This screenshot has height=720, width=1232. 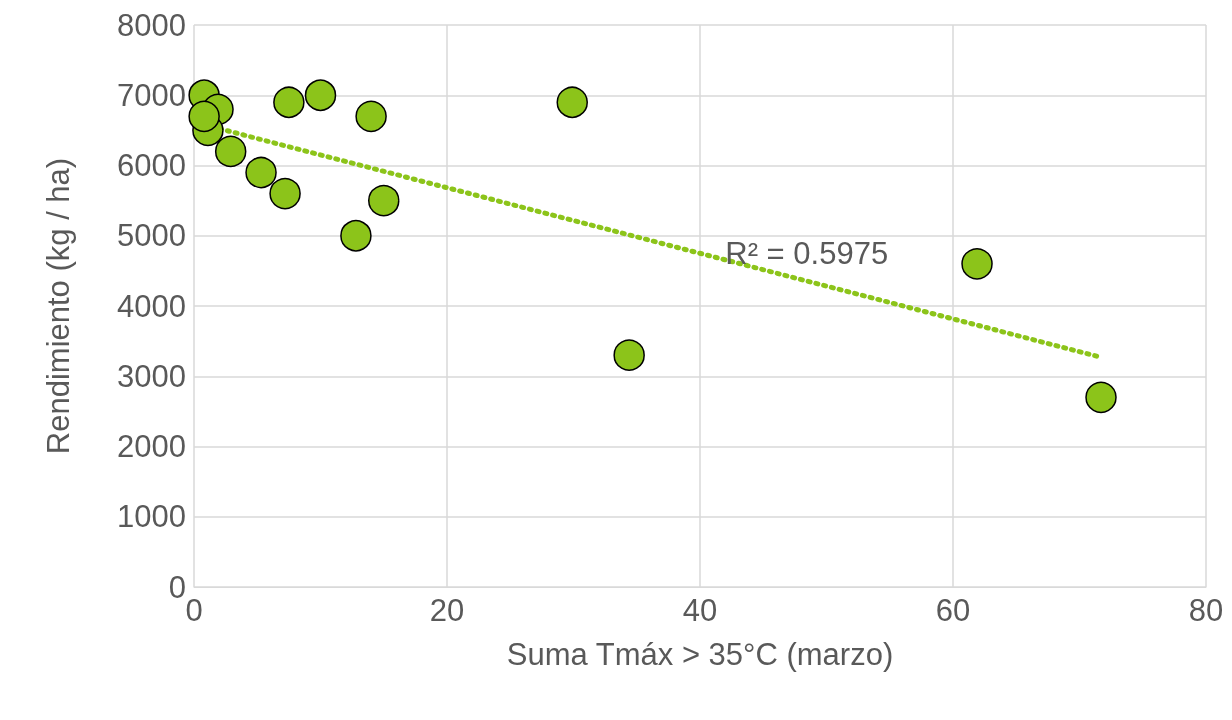 I want to click on y-tick-label: 6000, so click(x=151, y=165).